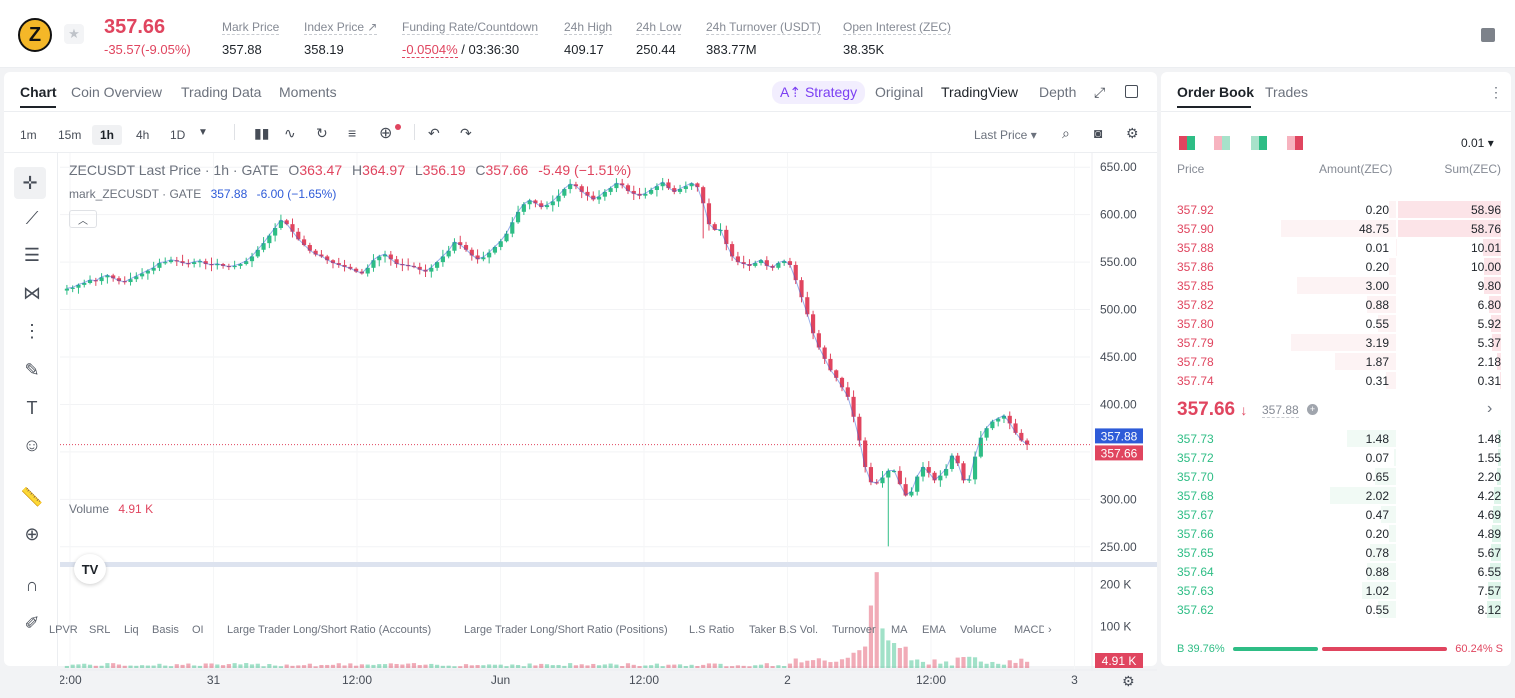 The height and width of the screenshot is (698, 1515). Describe the element at coordinates (38, 92) in the screenshot. I see `tab-chart: Chart` at that location.